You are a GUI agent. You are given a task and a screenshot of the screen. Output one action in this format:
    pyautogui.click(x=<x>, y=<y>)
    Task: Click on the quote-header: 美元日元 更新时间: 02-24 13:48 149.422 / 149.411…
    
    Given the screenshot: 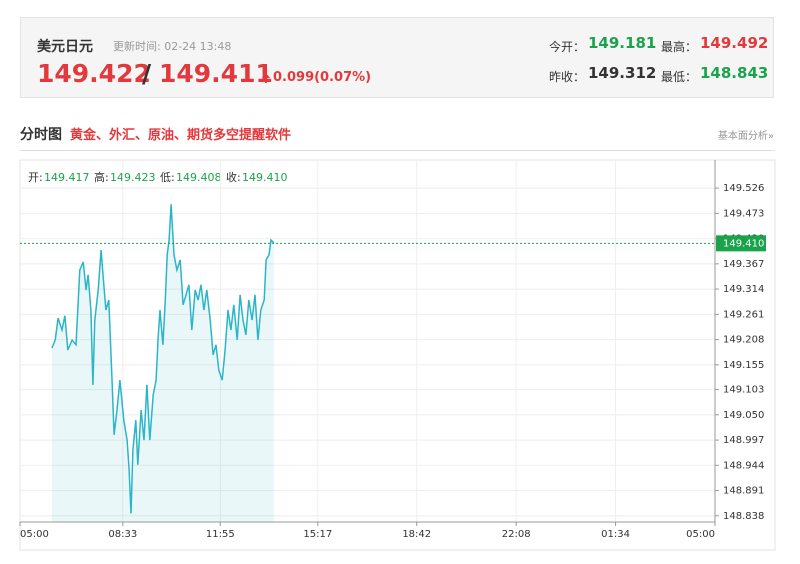 What is the action you would take?
    pyautogui.click(x=397, y=57)
    